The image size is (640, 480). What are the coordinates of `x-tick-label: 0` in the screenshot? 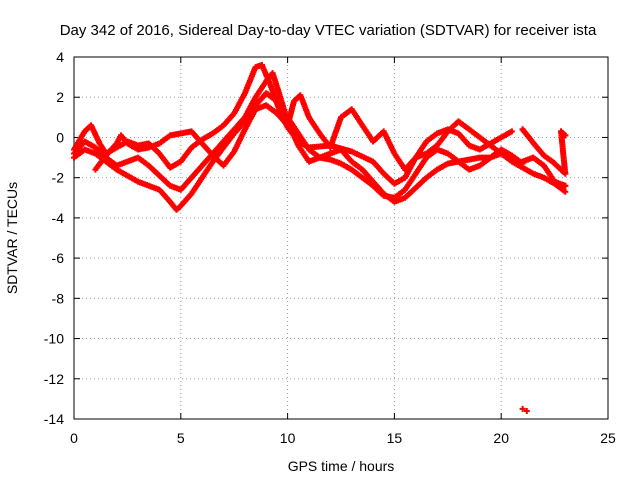 It's located at (74, 438).